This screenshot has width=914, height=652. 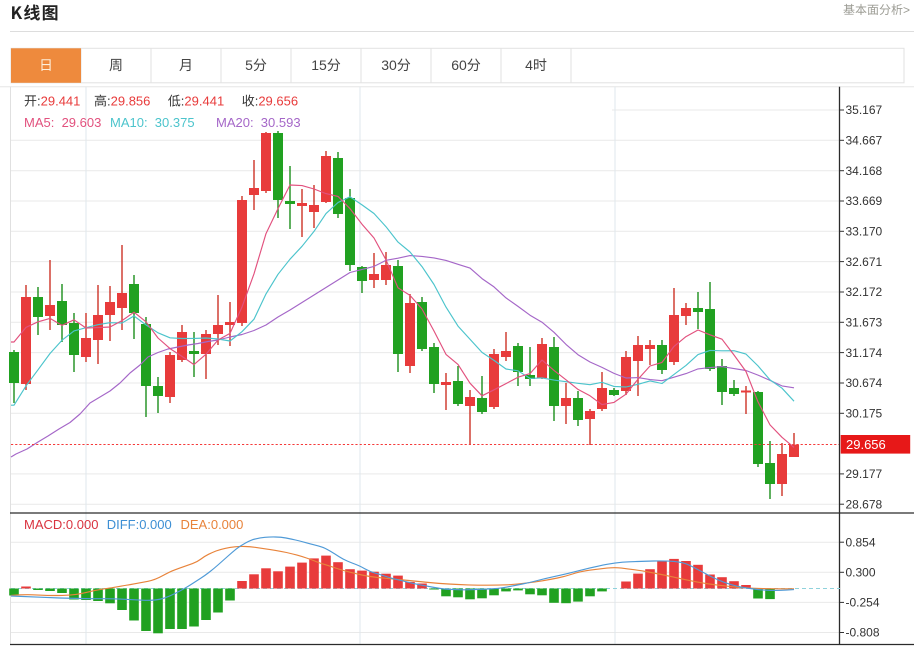 I want to click on svg-text: 33.669, so click(x=864, y=201).